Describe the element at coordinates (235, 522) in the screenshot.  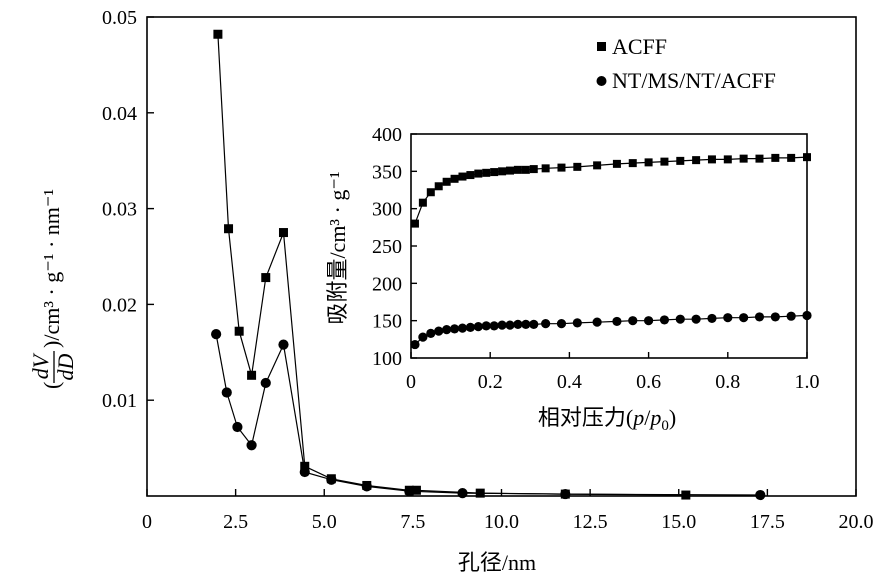
I see `main-x-tick-label: 2.5` at that location.